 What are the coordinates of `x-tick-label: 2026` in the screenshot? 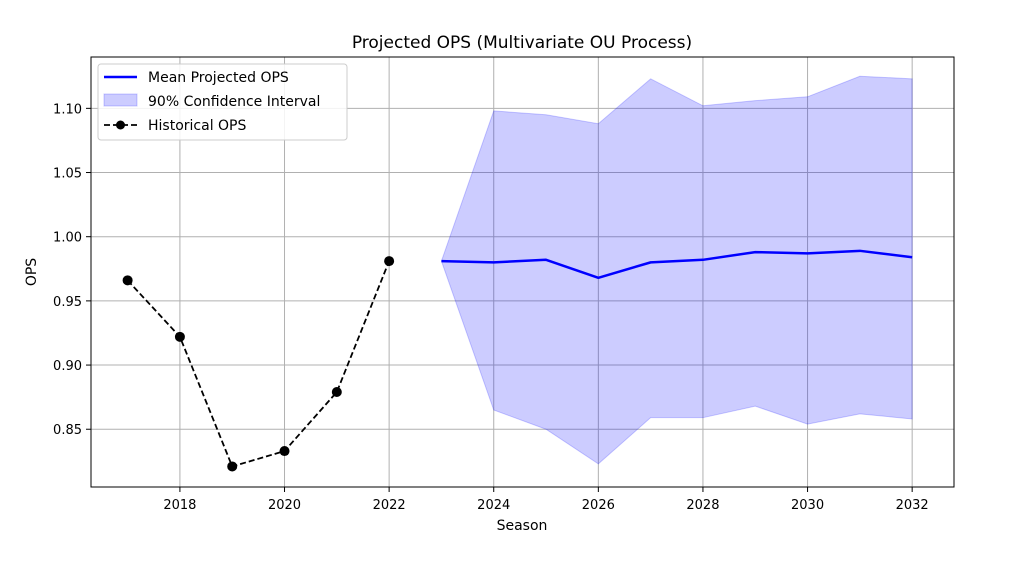 It's located at (598, 505).